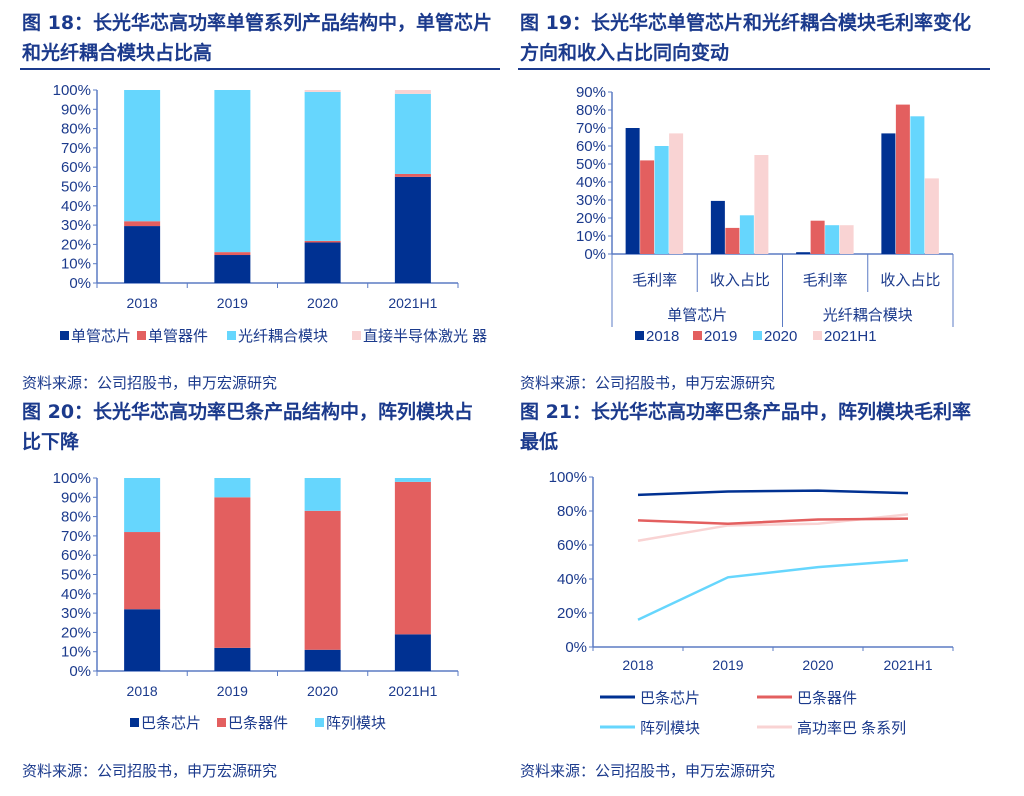 Image resolution: width=1024 pixels, height=796 pixels. Describe the element at coordinates (773, 590) in the screenshot. I see `line-阵列模块` at that location.